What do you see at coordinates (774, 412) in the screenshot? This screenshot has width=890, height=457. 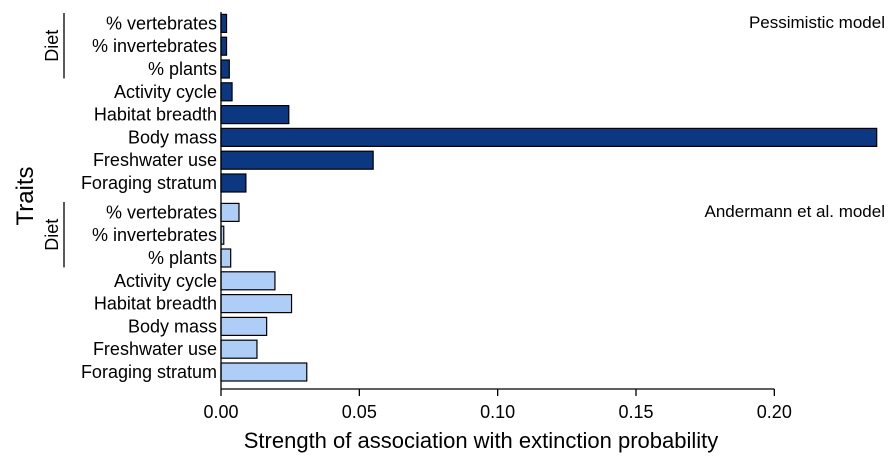 I see `x-tick-label: 0.20` at bounding box center [774, 412].